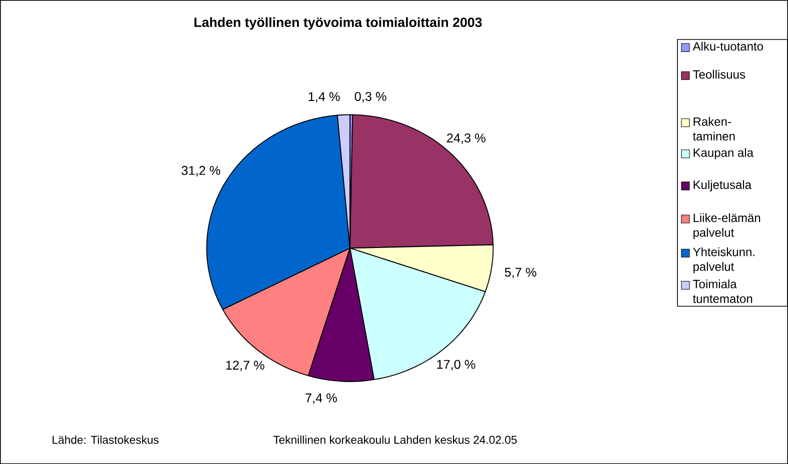 This screenshot has height=464, width=788. Describe the element at coordinates (395, 439) in the screenshot. I see `text: Teknillinen korkeakoulu Lahden keskus 24.02.05` at that location.